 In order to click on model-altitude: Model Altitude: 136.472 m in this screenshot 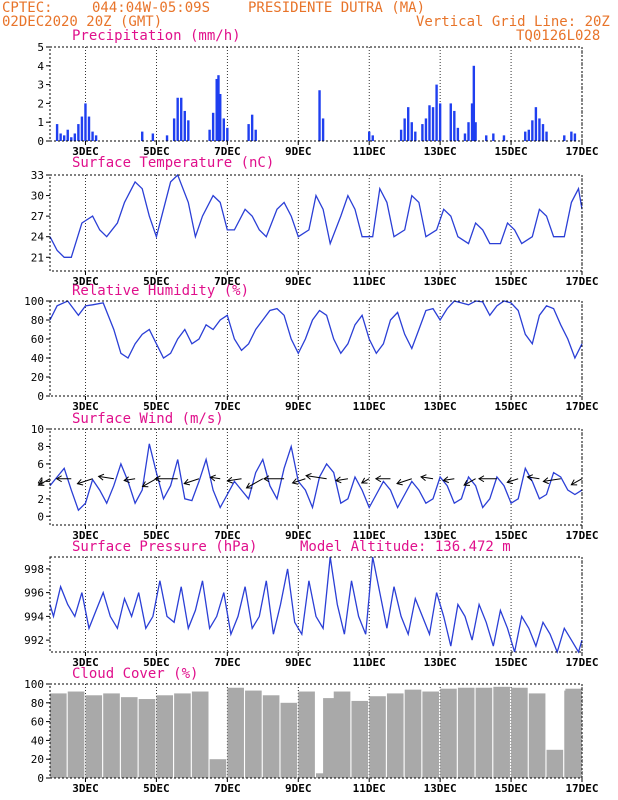, I will do `click(405, 547)`.